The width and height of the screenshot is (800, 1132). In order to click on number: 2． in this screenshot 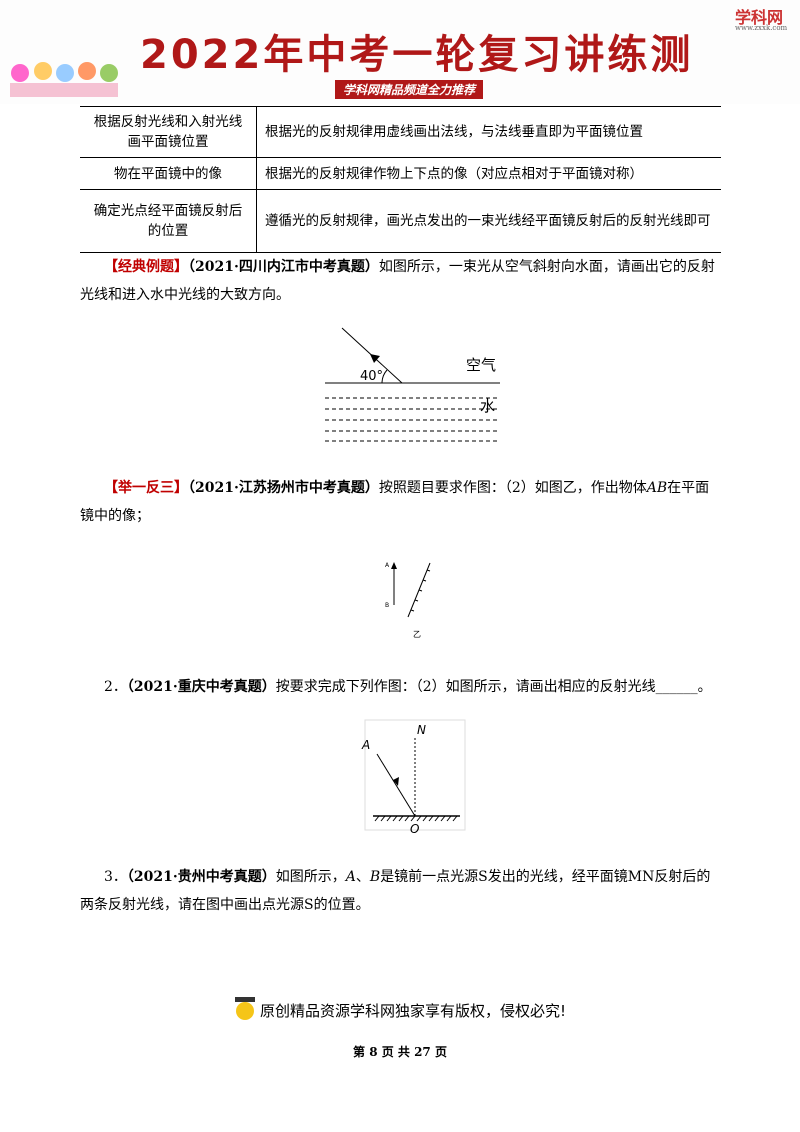, I will do `click(115, 687)`.